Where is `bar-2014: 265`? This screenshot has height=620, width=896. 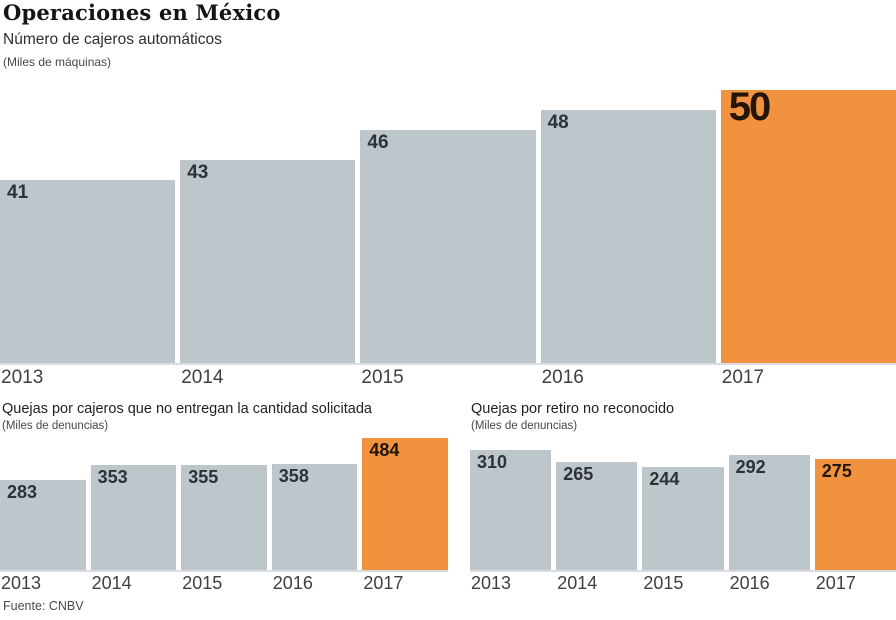 bar-2014: 265 is located at coordinates (597, 515).